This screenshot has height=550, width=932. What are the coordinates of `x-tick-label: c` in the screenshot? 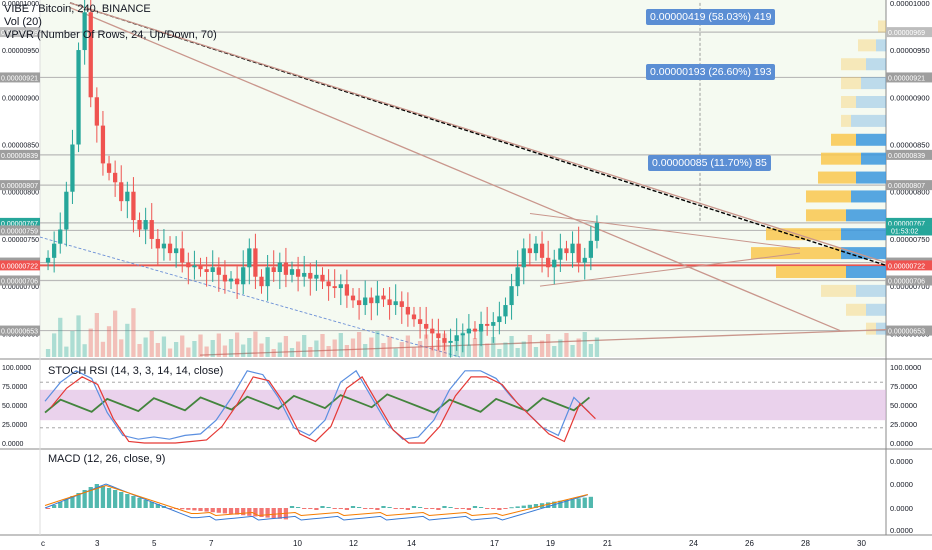 It's located at (43, 543).